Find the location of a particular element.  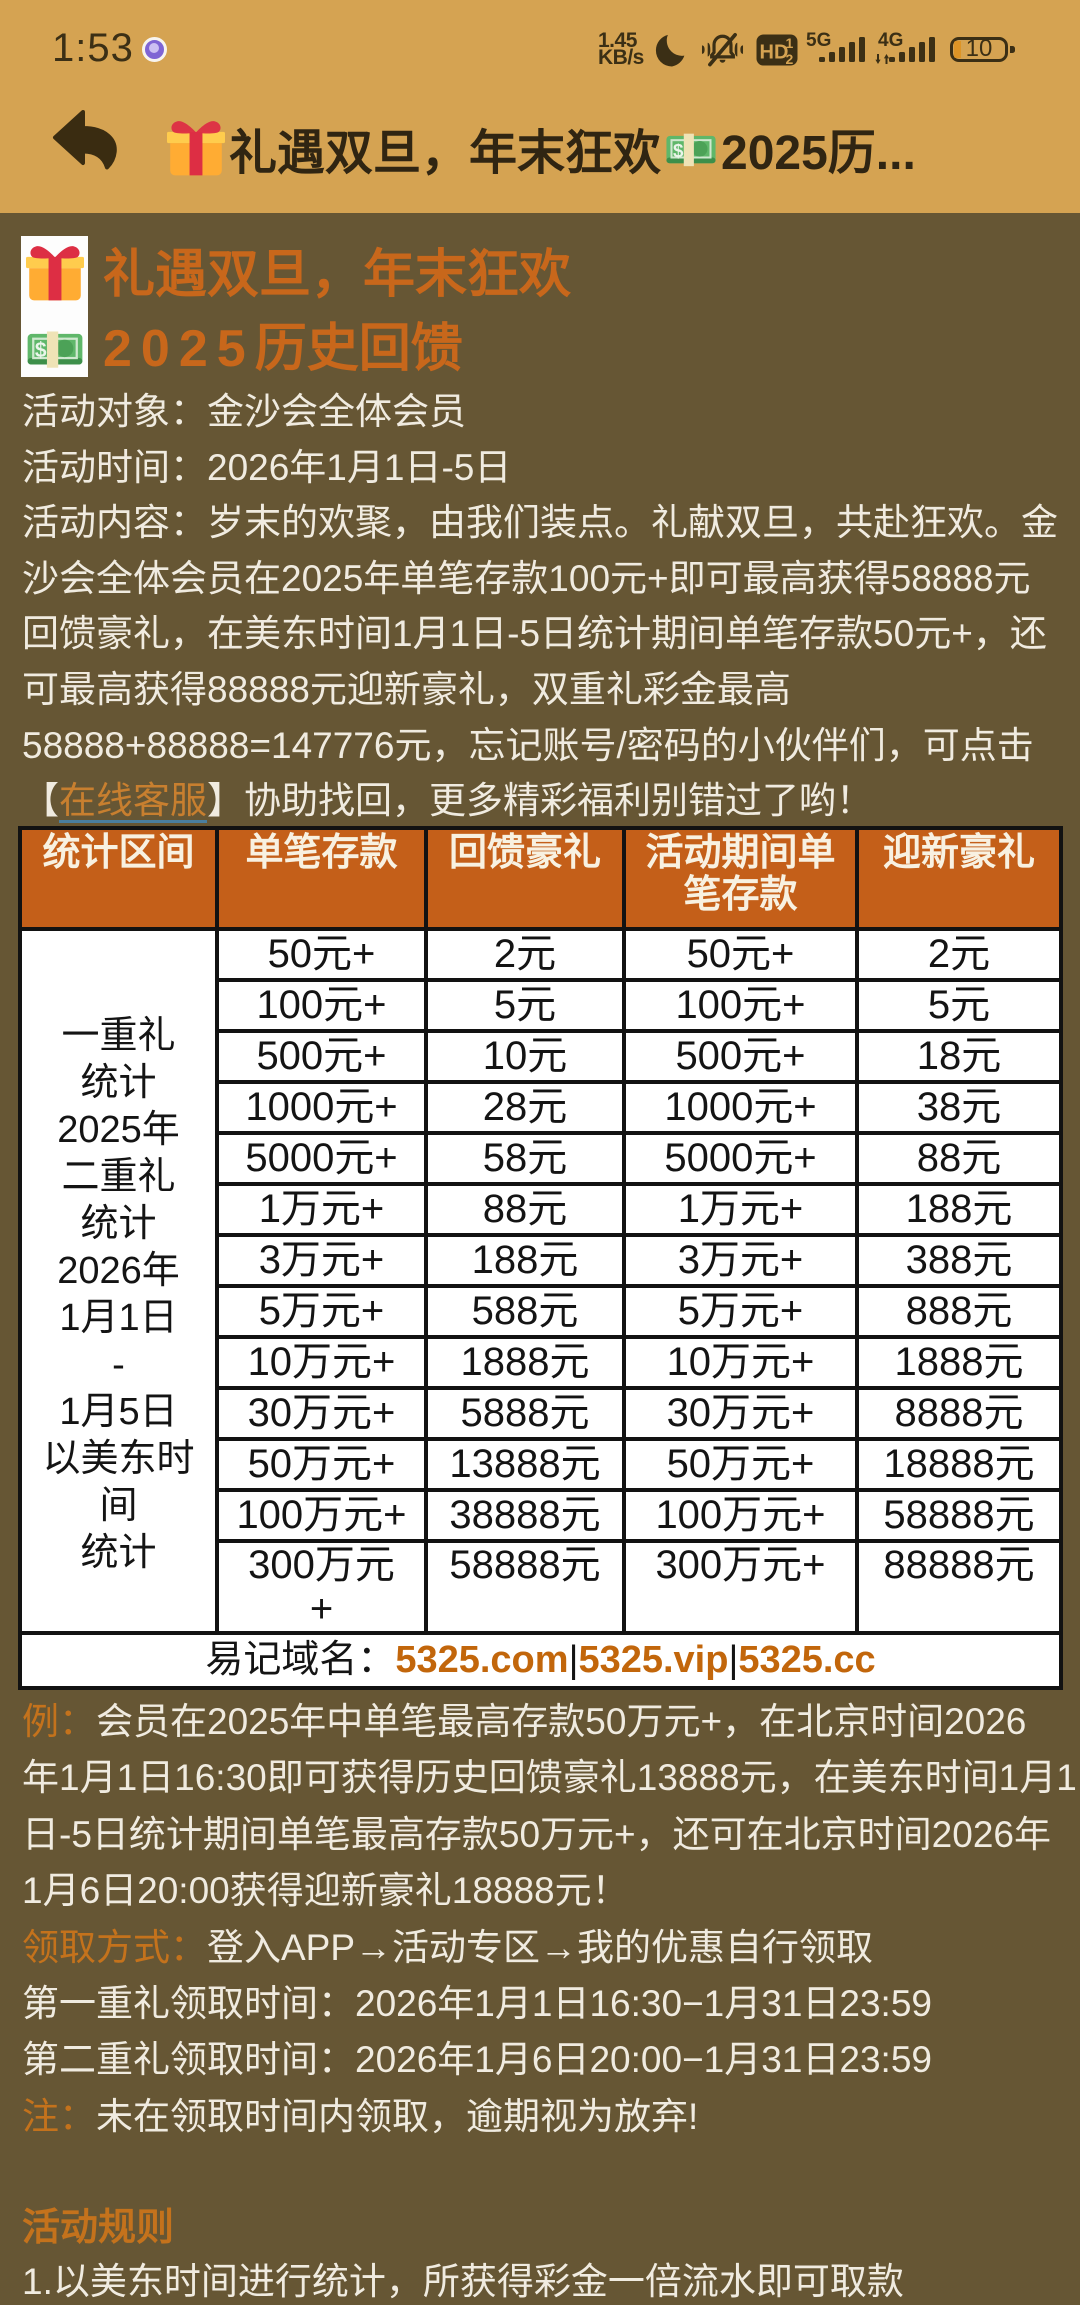

svg-text: 1 is located at coordinates (790, 43).